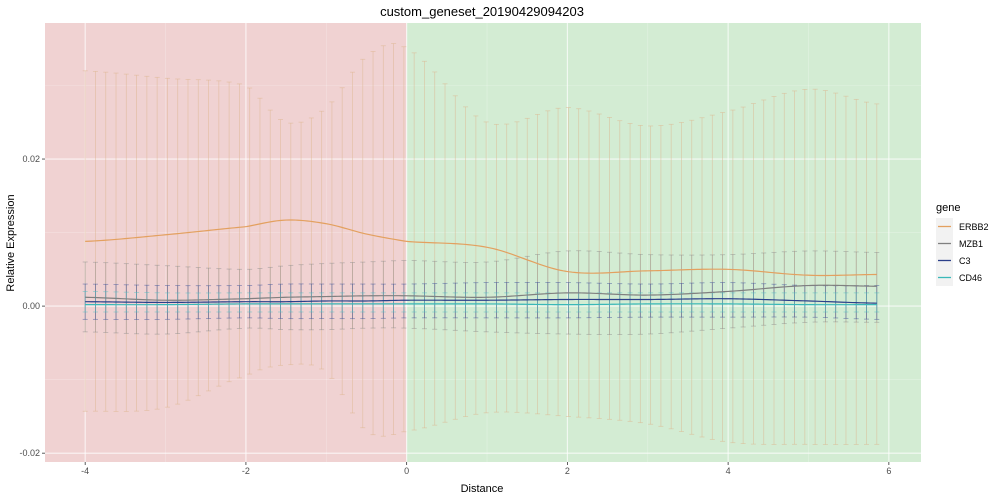 This screenshot has height=500, width=1000. I want to click on y-tick-label: 0.02, so click(31, 159).